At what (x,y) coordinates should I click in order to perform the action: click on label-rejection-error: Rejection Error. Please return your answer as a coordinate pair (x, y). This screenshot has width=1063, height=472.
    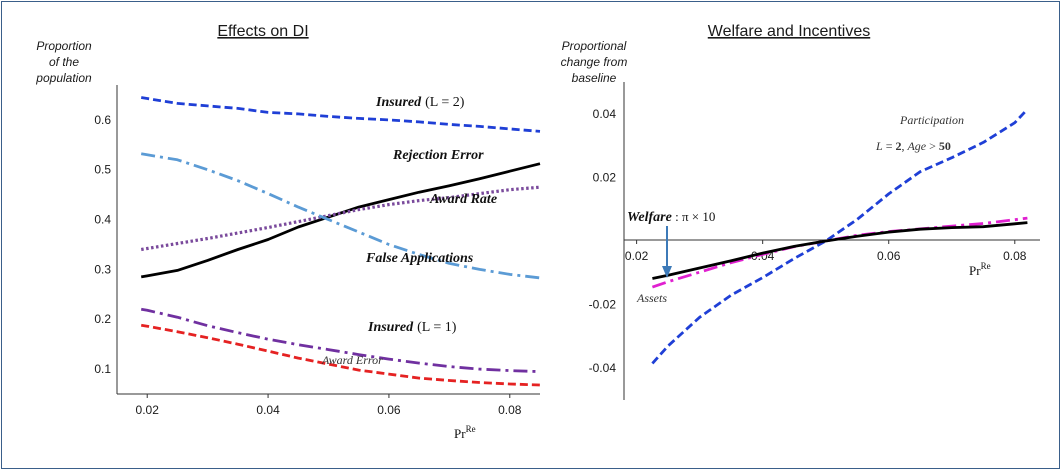
    Looking at the image, I should click on (438, 155).